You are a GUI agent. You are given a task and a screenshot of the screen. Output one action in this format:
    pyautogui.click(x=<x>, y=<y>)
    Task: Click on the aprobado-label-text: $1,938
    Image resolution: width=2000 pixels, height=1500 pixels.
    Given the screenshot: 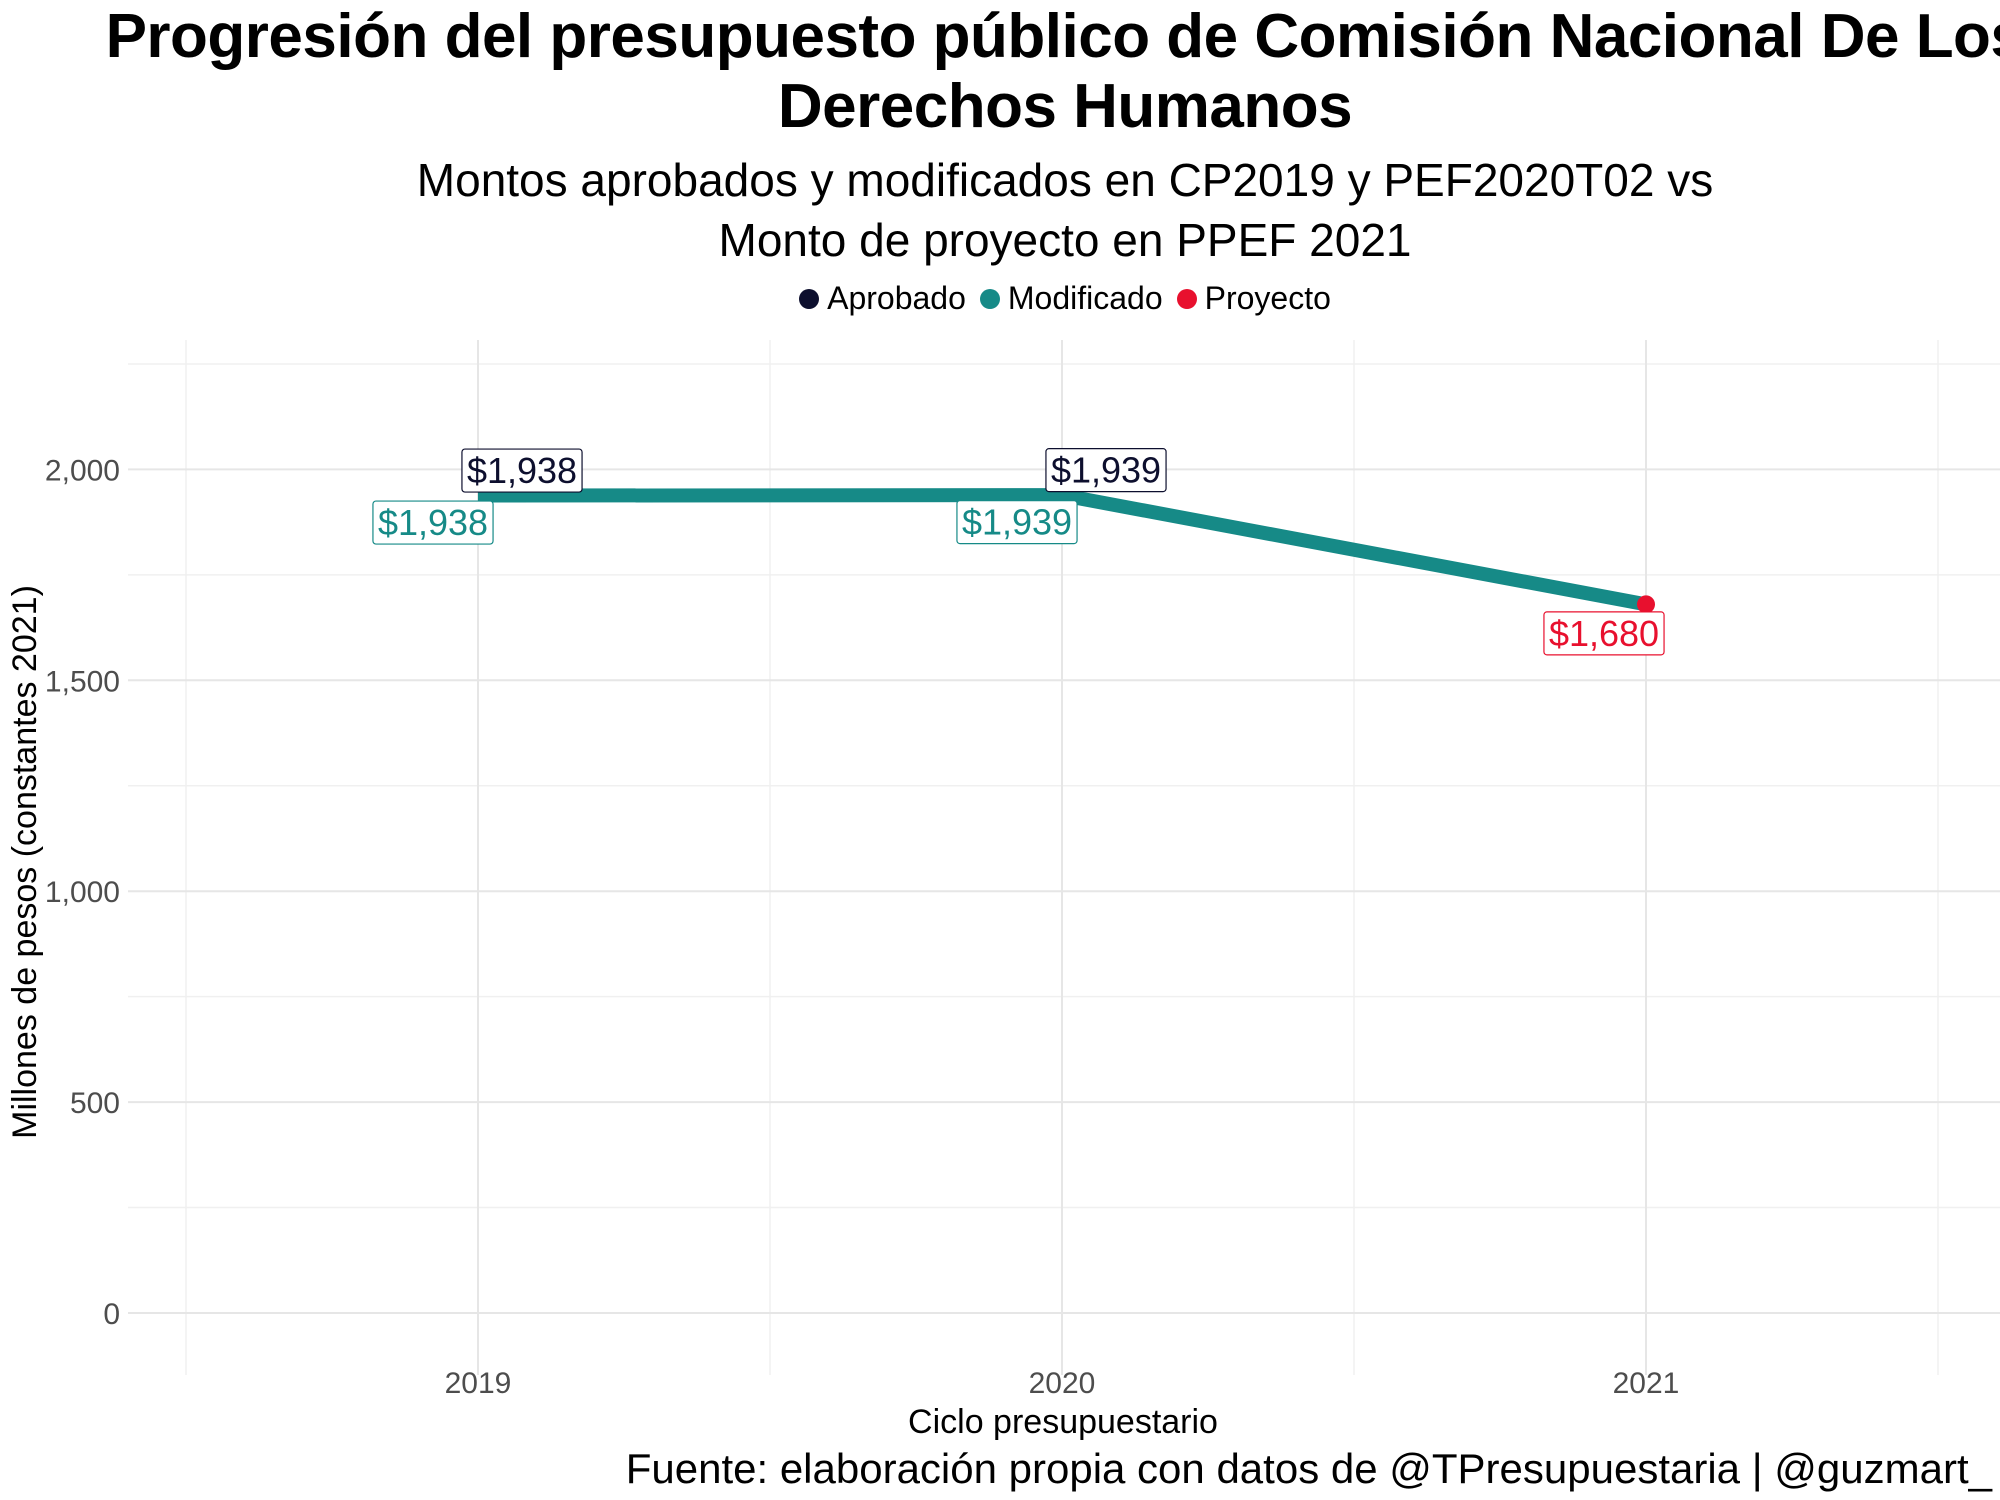 What is the action you would take?
    pyautogui.click(x=522, y=470)
    